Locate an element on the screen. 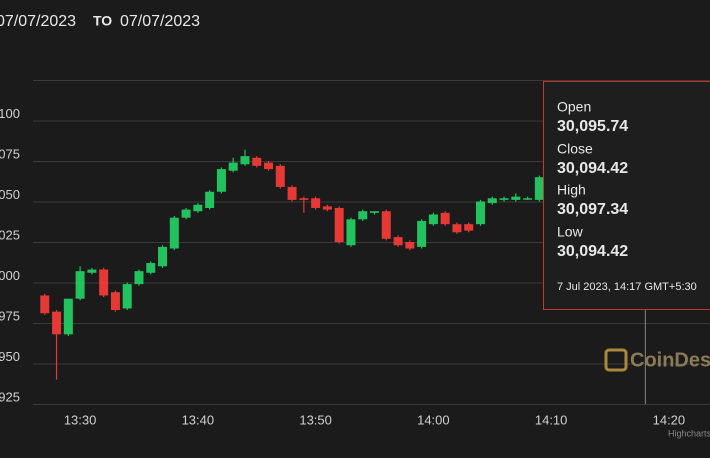 The image size is (710, 458). tooltip-label: Close is located at coordinates (575, 149).